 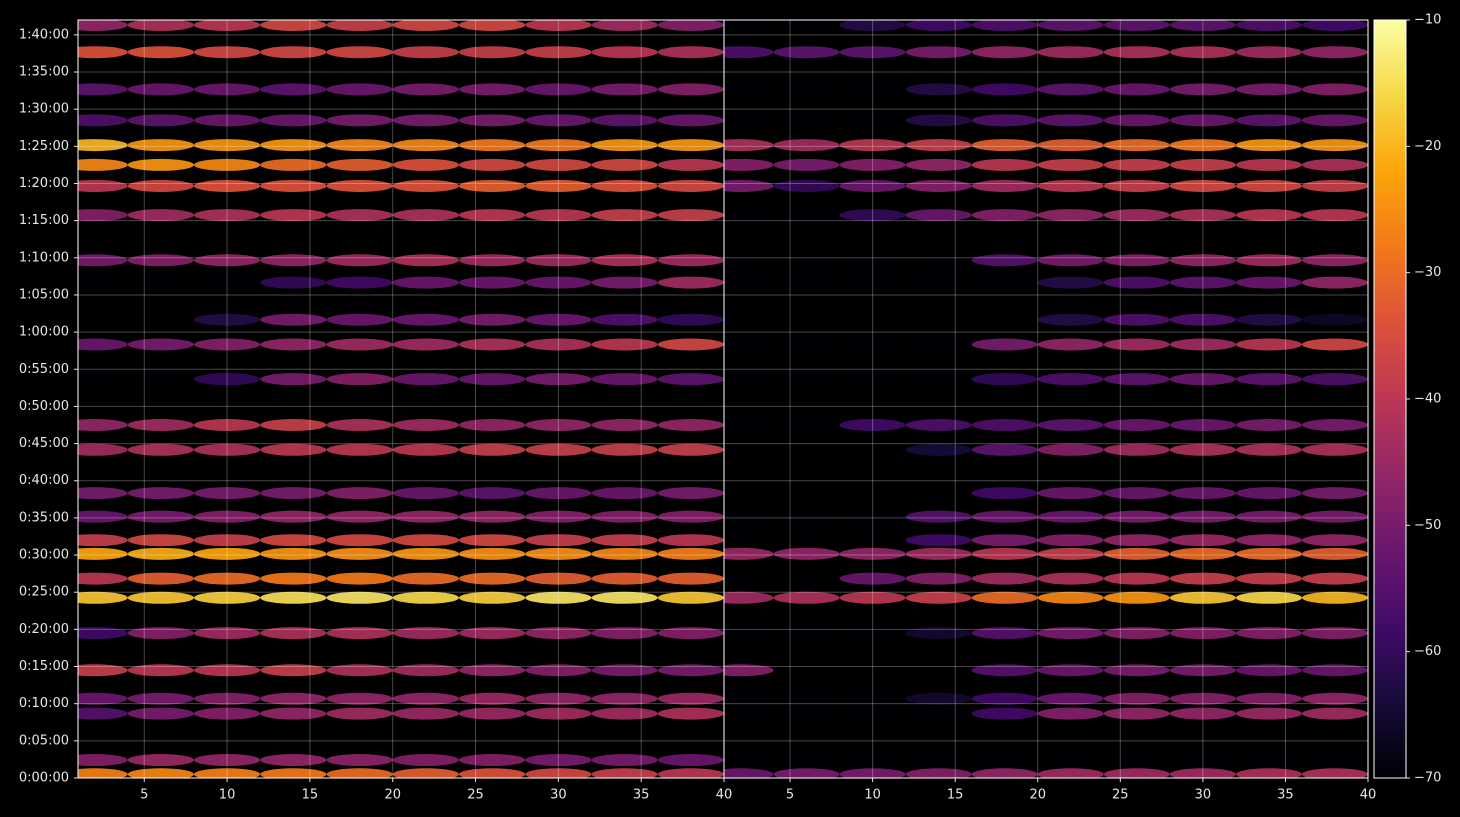 What do you see at coordinates (1427, 20) in the screenshot?
I see `colorbar-tick-label: −10` at bounding box center [1427, 20].